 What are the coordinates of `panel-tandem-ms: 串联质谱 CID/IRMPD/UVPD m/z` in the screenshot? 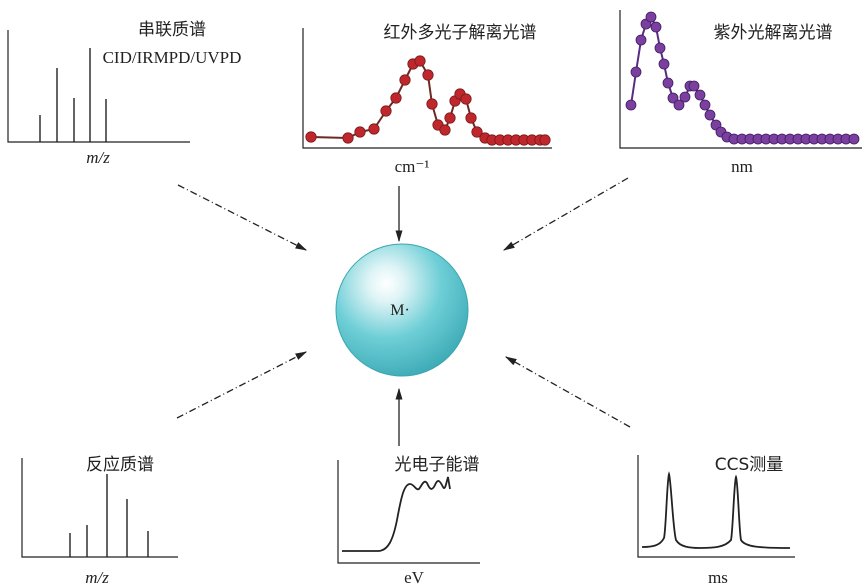 It's located at (124, 93).